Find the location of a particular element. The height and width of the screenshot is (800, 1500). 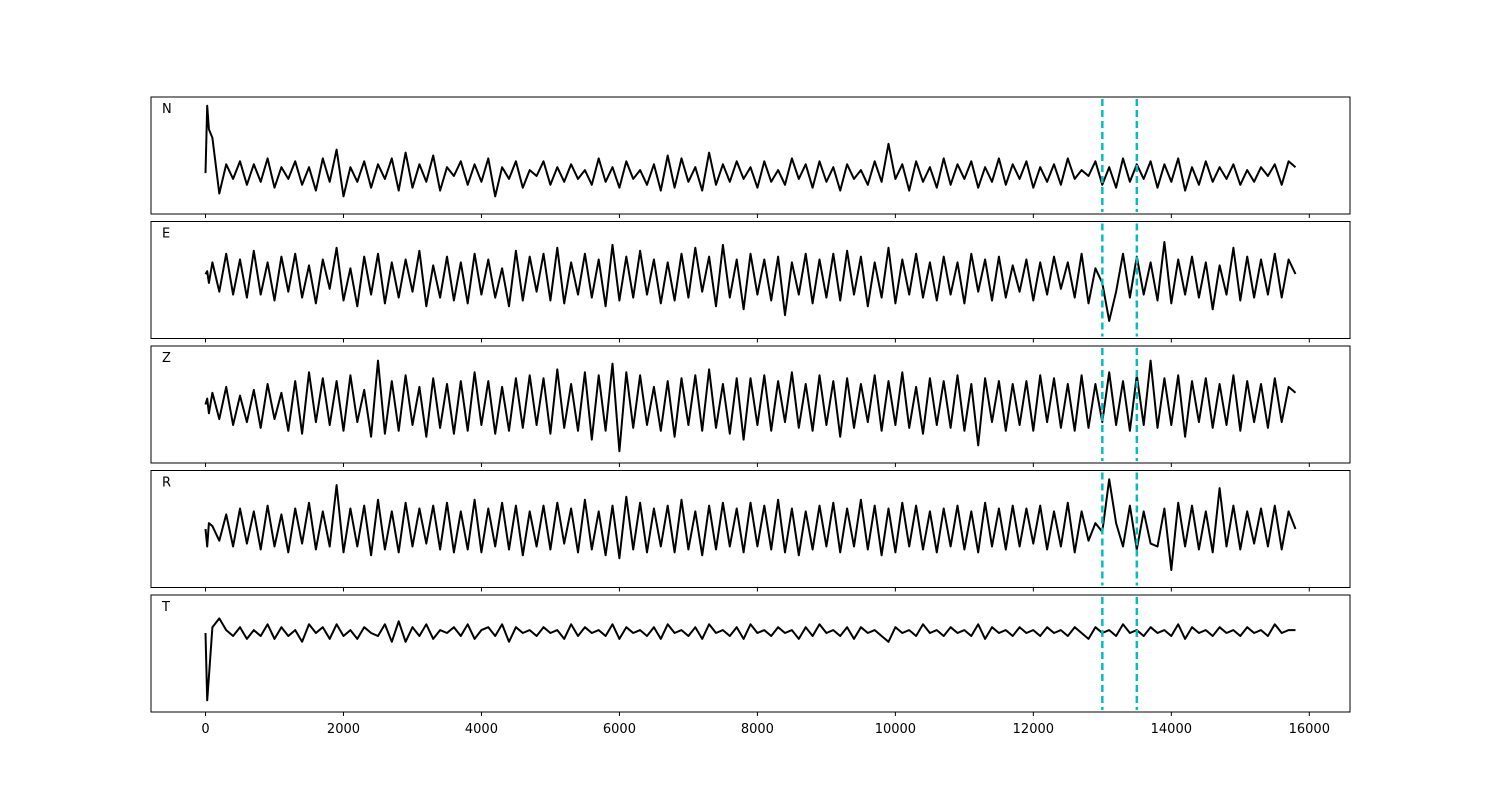

panel-label: E is located at coordinates (166, 234).